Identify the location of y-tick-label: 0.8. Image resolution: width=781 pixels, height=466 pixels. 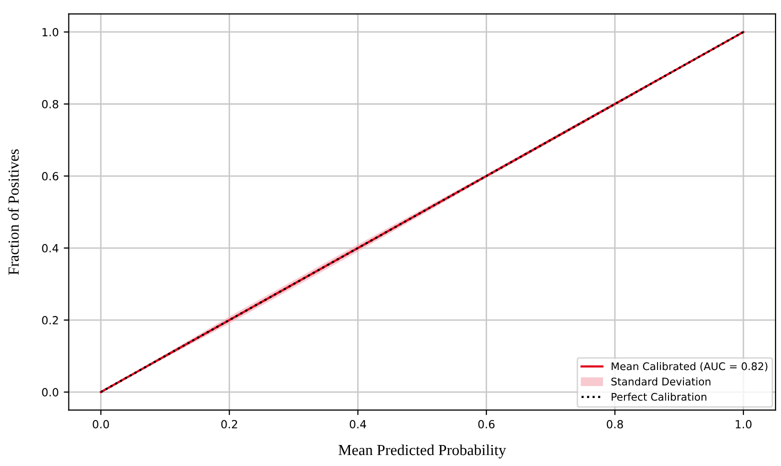
(50, 104).